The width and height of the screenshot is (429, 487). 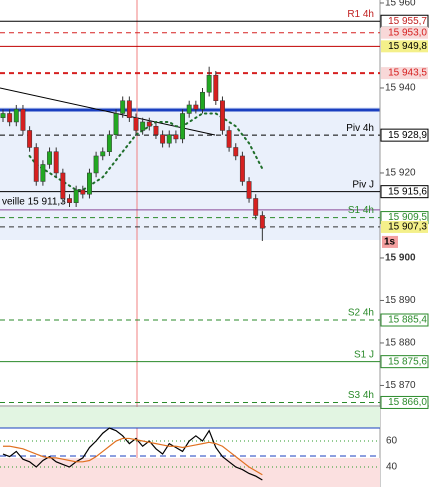 I want to click on osc-high-zone, so click(x=190, y=417).